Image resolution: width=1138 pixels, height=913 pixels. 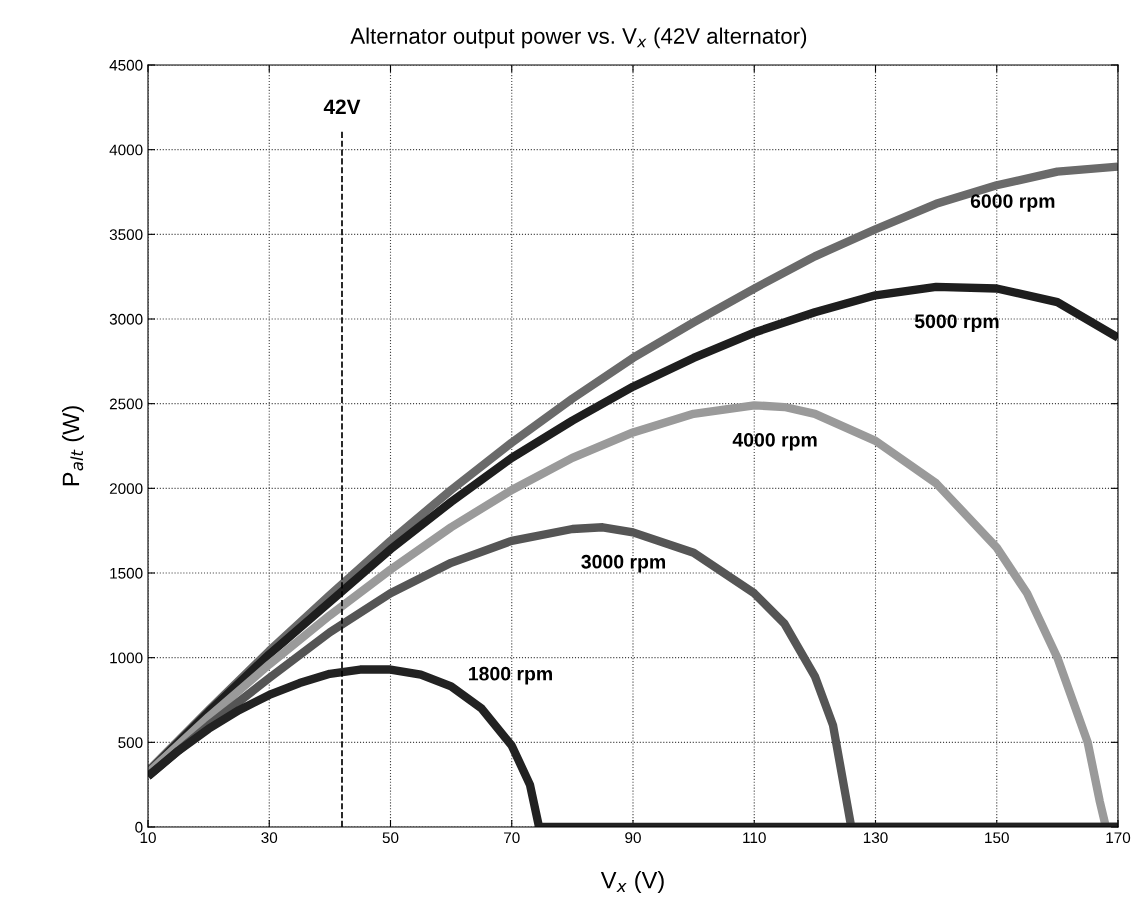 What do you see at coordinates (126, 319) in the screenshot?
I see `y-tick-label: 3000` at bounding box center [126, 319].